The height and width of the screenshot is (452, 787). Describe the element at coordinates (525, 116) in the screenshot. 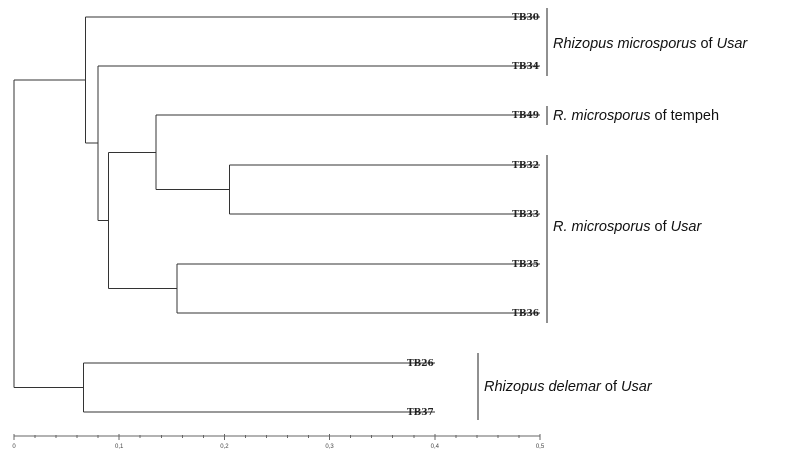

I see `leaf-label-tb49: TB49` at that location.